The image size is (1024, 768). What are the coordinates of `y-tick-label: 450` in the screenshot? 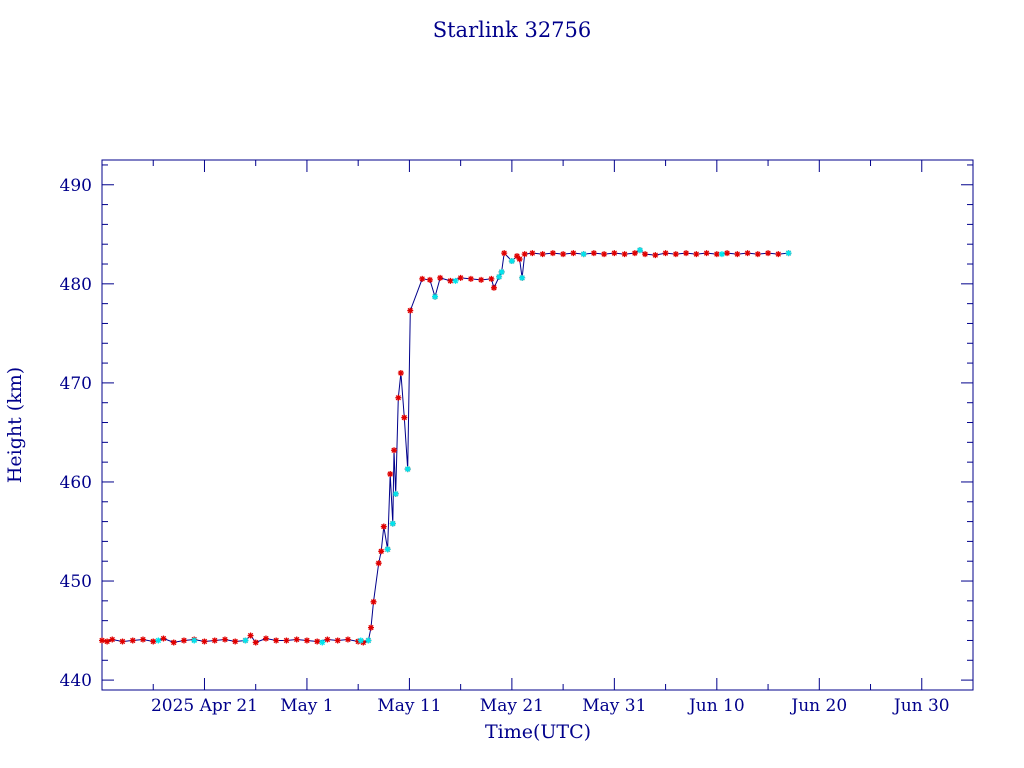 It's located at (76, 582).